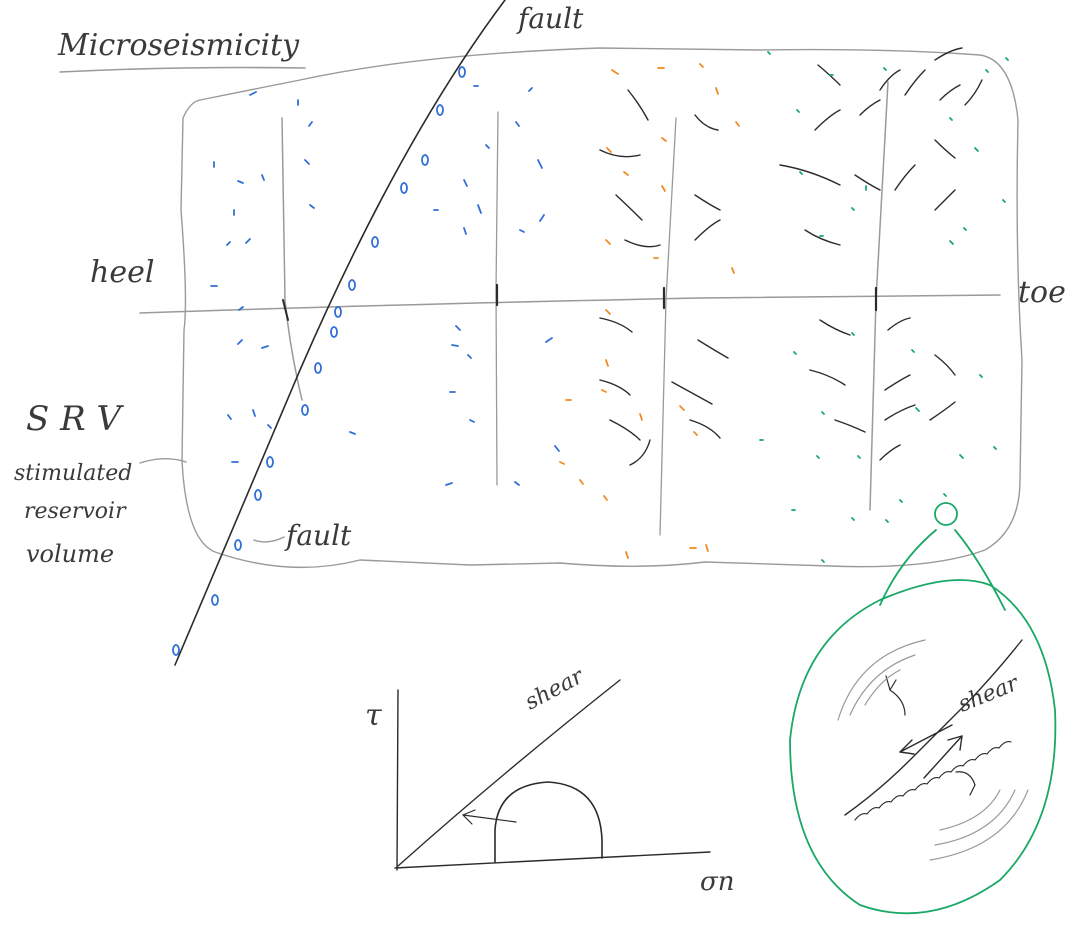 This screenshot has width=1082, height=934. I want to click on tau-label: τ, so click(373, 715).